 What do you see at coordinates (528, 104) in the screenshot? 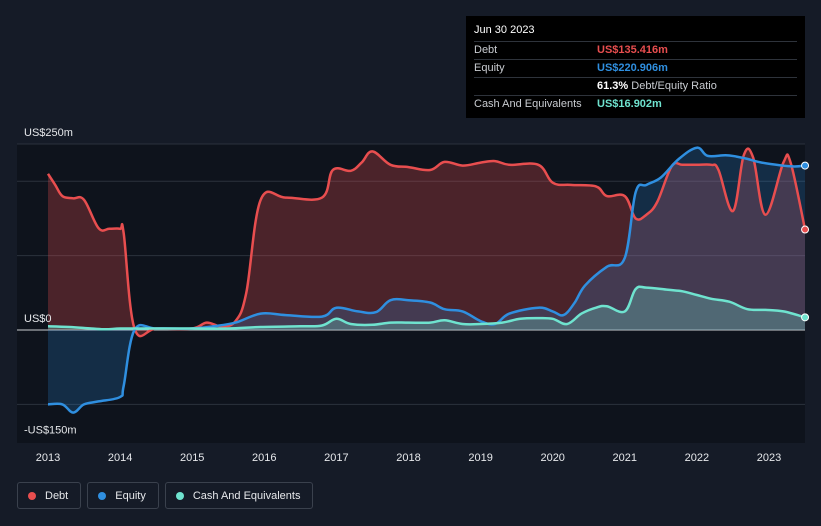
I see `tooltip-cash-label: Cash And Equivalents` at bounding box center [528, 104].